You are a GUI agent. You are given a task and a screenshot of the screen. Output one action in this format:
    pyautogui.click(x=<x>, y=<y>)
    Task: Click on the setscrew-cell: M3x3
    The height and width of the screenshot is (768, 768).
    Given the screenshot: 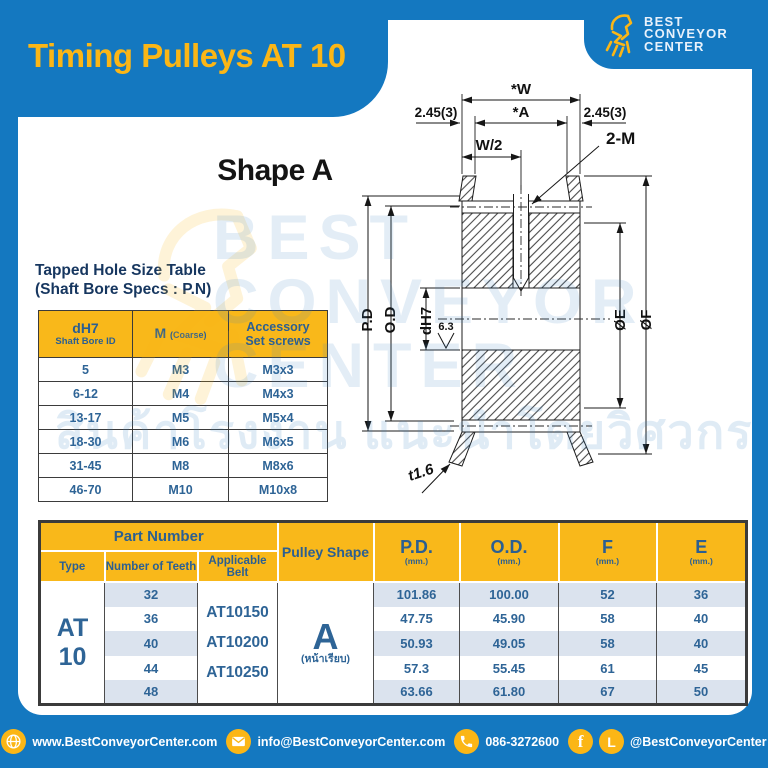 What is the action you would take?
    pyautogui.click(x=278, y=369)
    